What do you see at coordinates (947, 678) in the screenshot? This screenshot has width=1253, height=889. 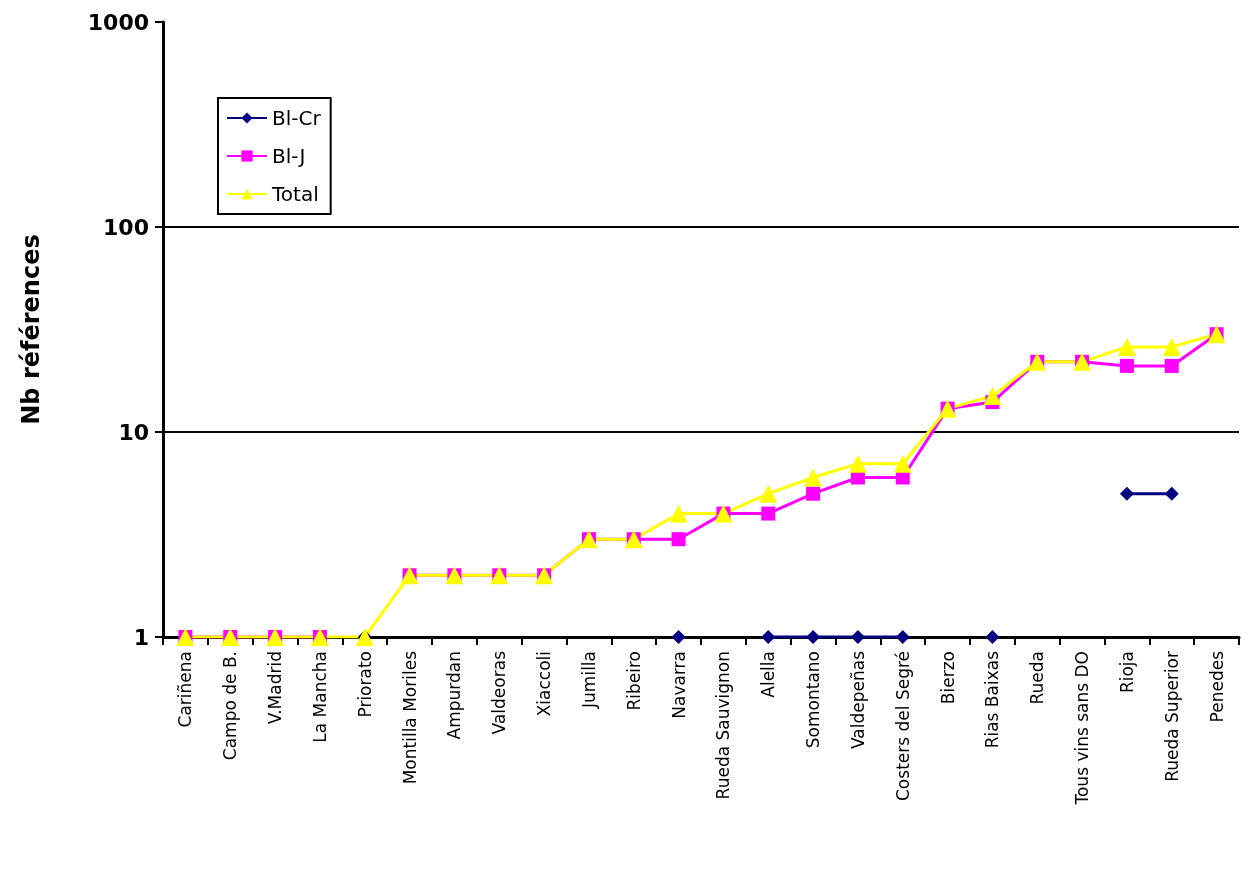 I see `x-tick-label: Bierzo` at bounding box center [947, 678].